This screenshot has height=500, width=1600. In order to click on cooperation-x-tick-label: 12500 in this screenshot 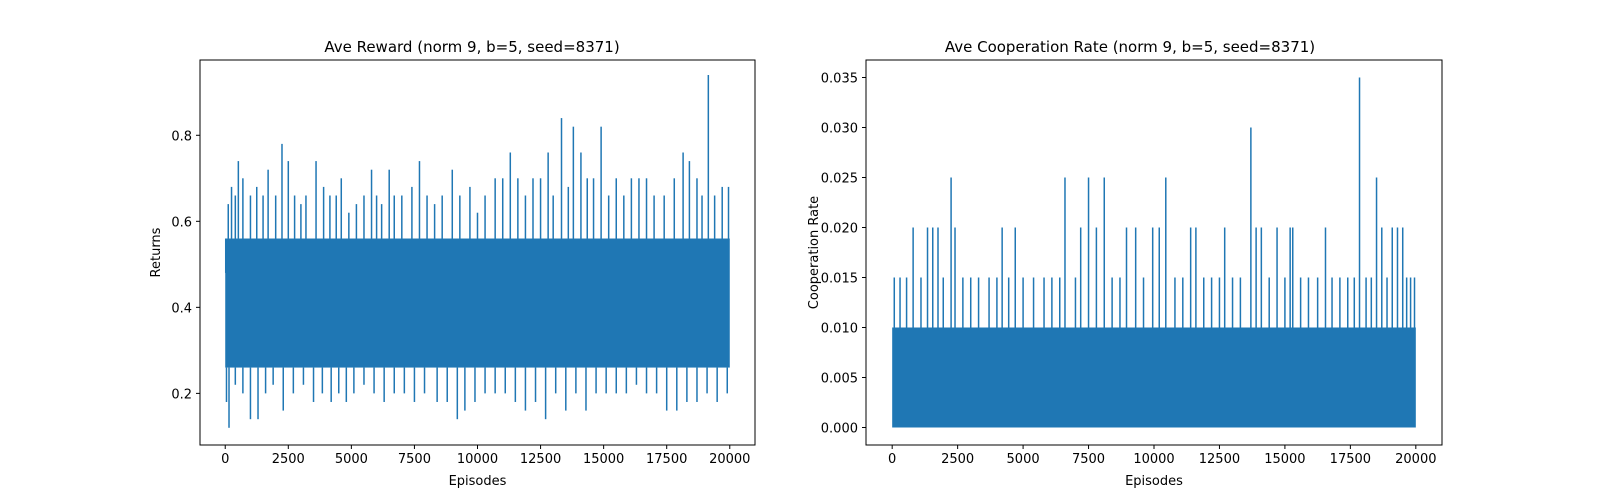, I will do `click(1219, 459)`.